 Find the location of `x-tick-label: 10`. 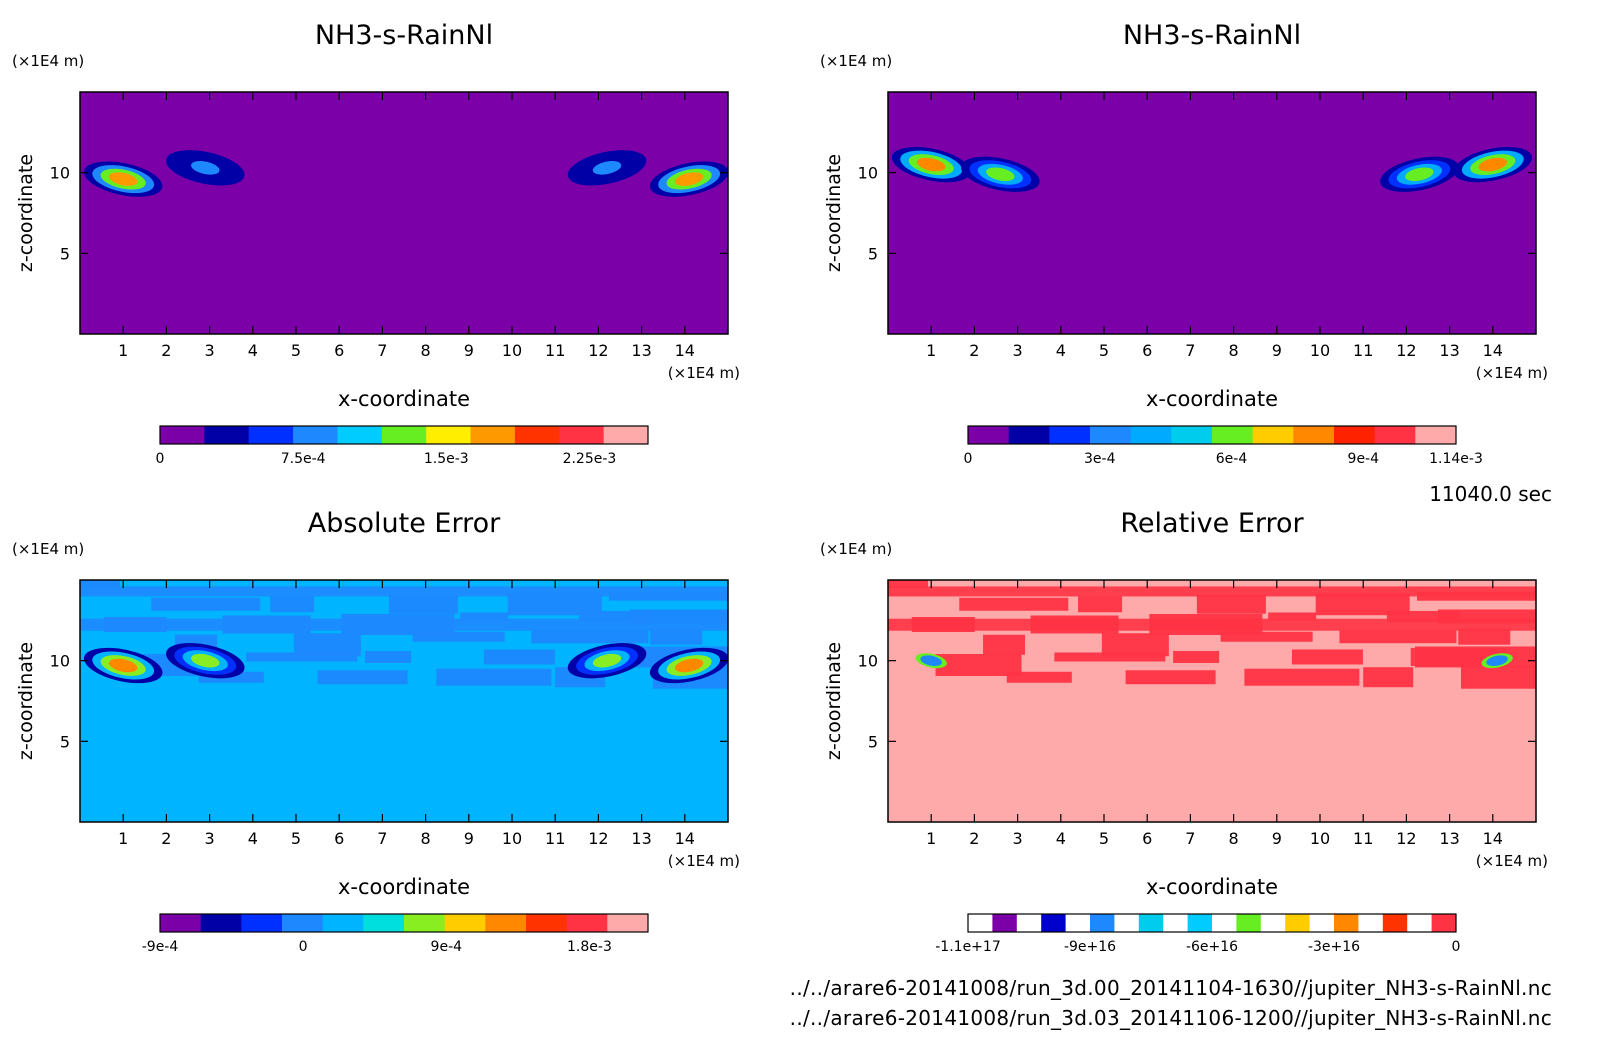

x-tick-label: 10 is located at coordinates (1320, 350).